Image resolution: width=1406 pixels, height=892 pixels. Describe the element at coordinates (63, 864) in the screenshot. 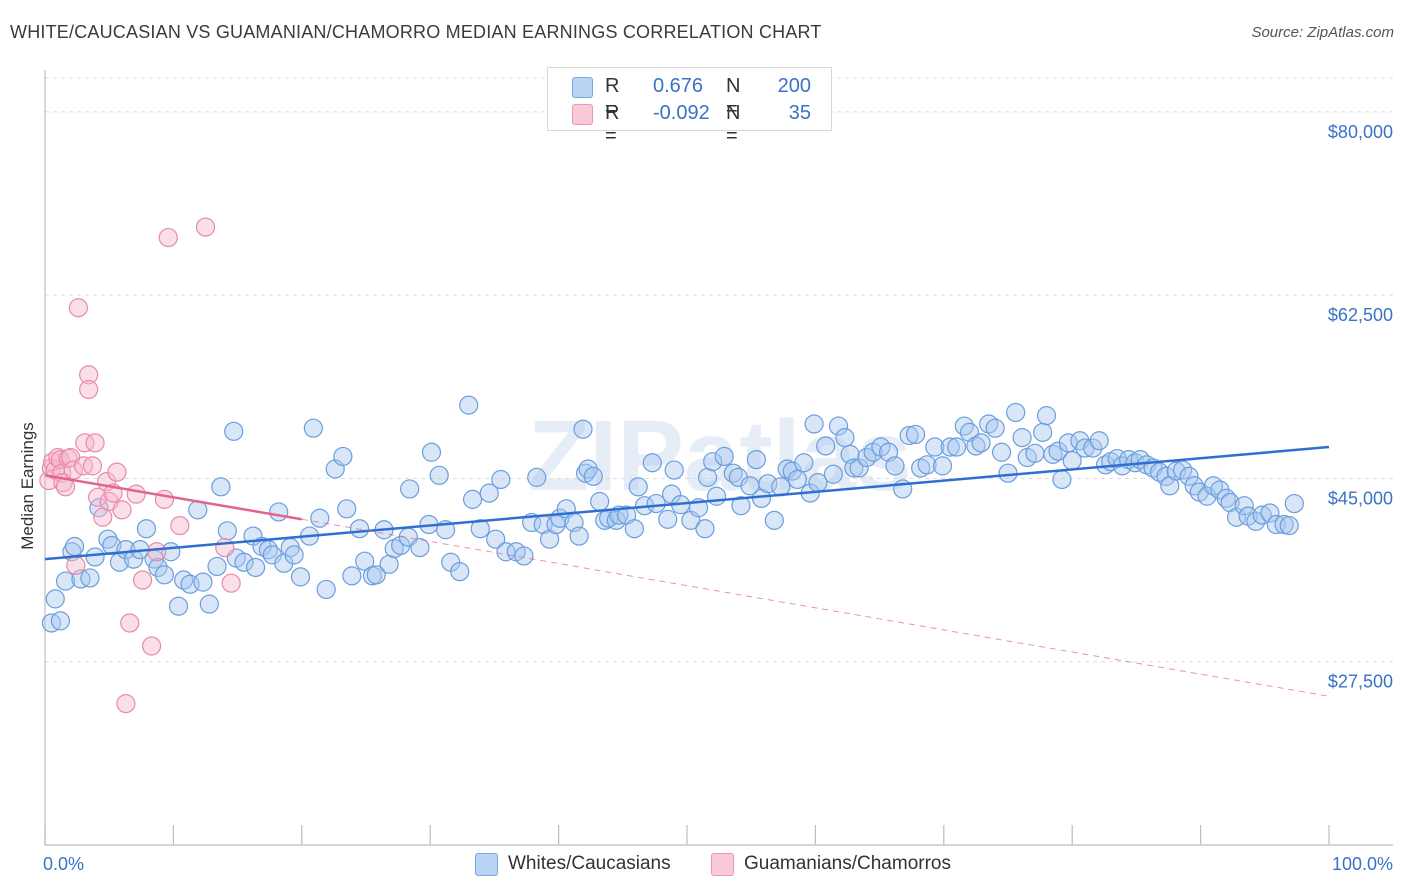

I see `x-tick-label-min: 0.0%` at that location.